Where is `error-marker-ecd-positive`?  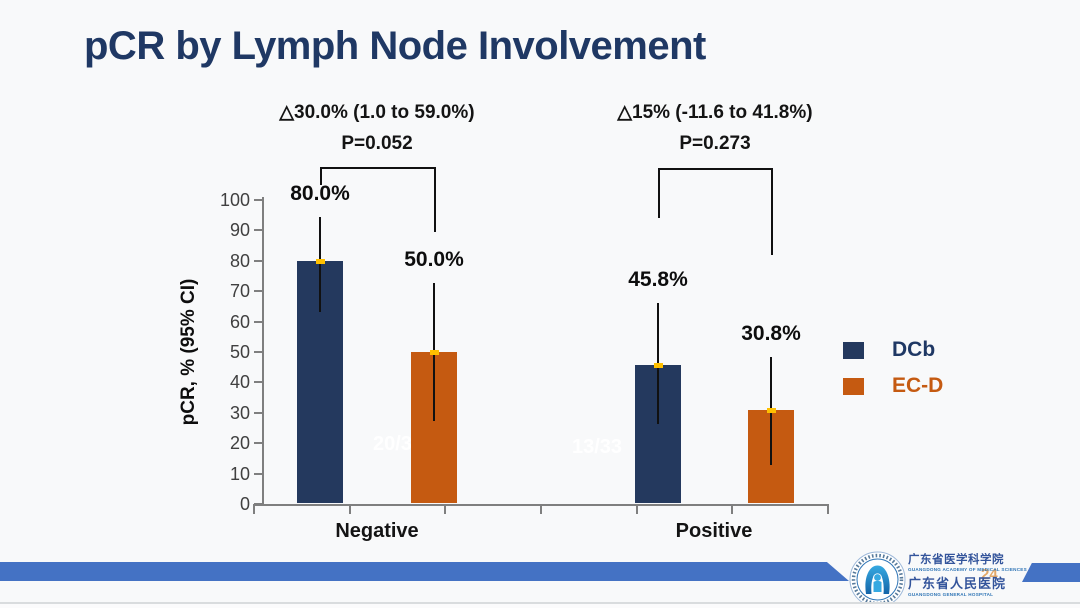 error-marker-ecd-positive is located at coordinates (771, 411).